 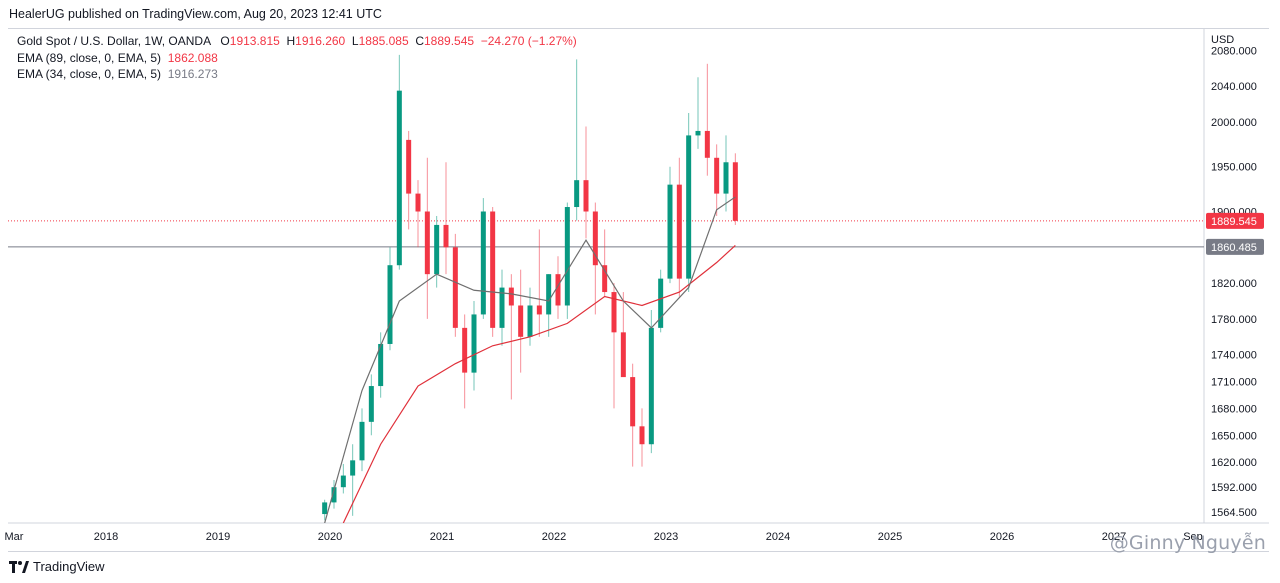 I want to click on price-tick-label: 1620.000, so click(x=1234, y=463).